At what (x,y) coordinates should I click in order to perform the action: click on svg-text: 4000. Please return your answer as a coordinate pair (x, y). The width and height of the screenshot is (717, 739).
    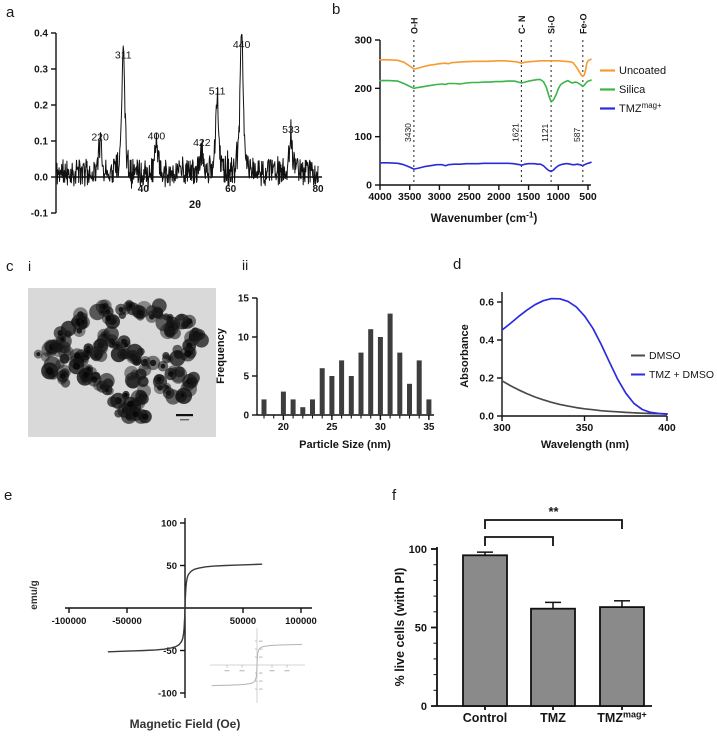
    Looking at the image, I should click on (380, 197).